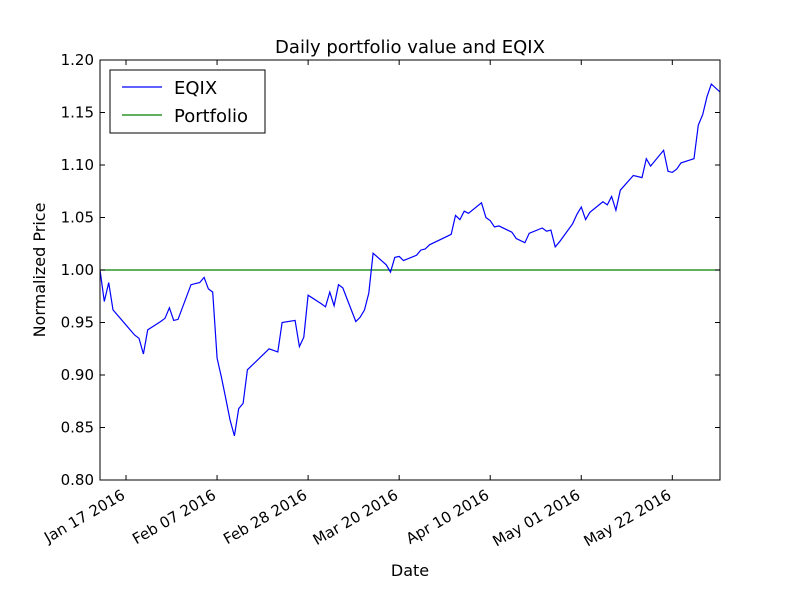  I want to click on y-tick-label: 0.95, so click(77, 323).